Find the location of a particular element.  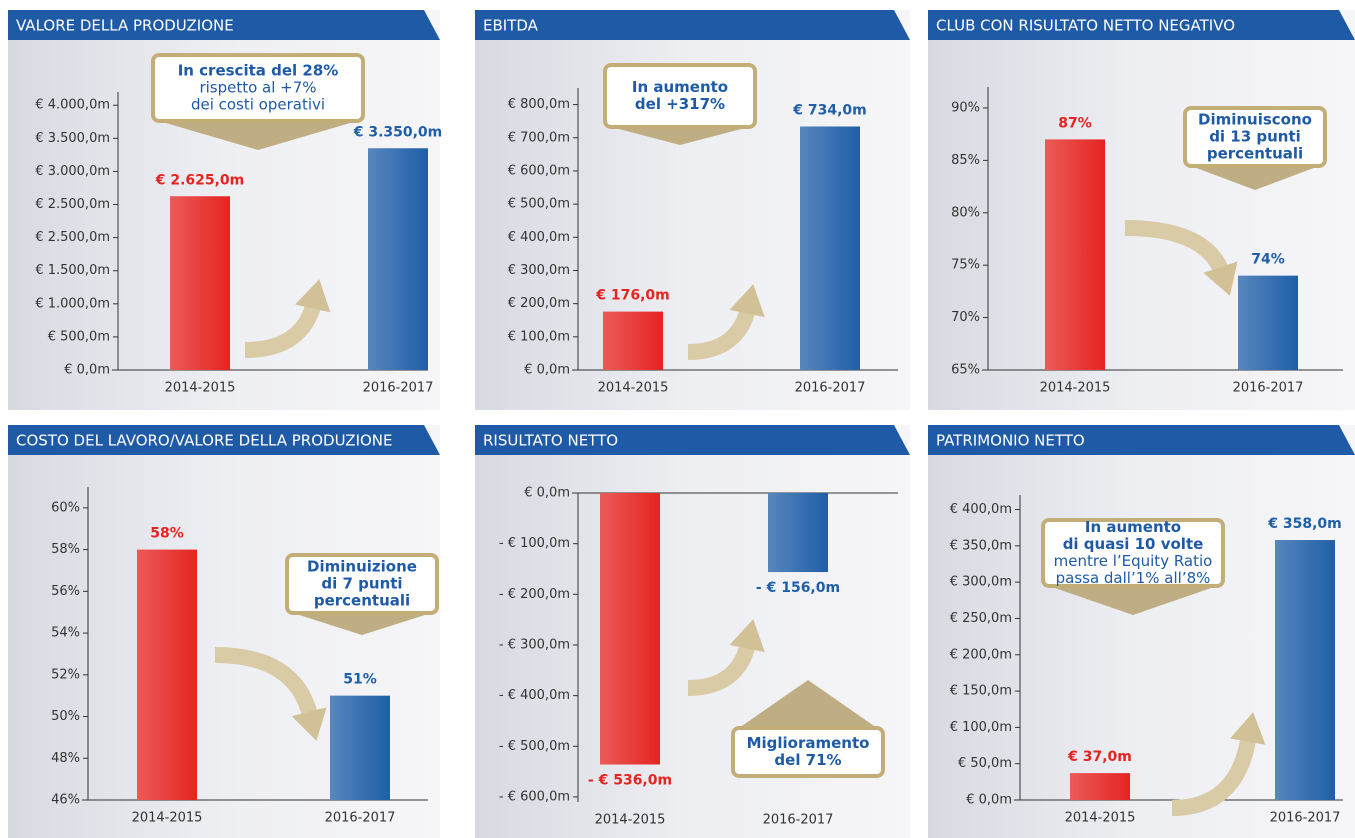

callout-text: In crescita del 28% is located at coordinates (258, 71).